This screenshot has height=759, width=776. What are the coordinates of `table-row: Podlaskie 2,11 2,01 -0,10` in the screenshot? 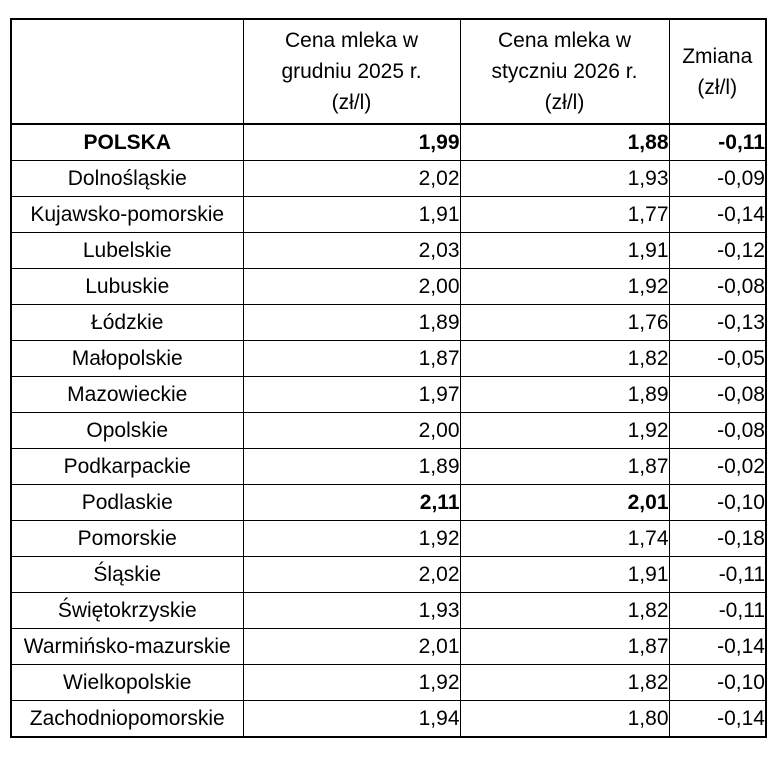 It's located at (388, 502).